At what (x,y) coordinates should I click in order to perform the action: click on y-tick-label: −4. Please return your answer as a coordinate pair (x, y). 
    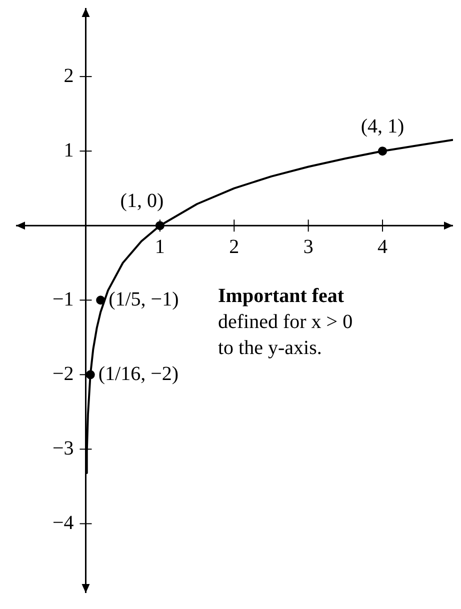
    Looking at the image, I should click on (63, 523).